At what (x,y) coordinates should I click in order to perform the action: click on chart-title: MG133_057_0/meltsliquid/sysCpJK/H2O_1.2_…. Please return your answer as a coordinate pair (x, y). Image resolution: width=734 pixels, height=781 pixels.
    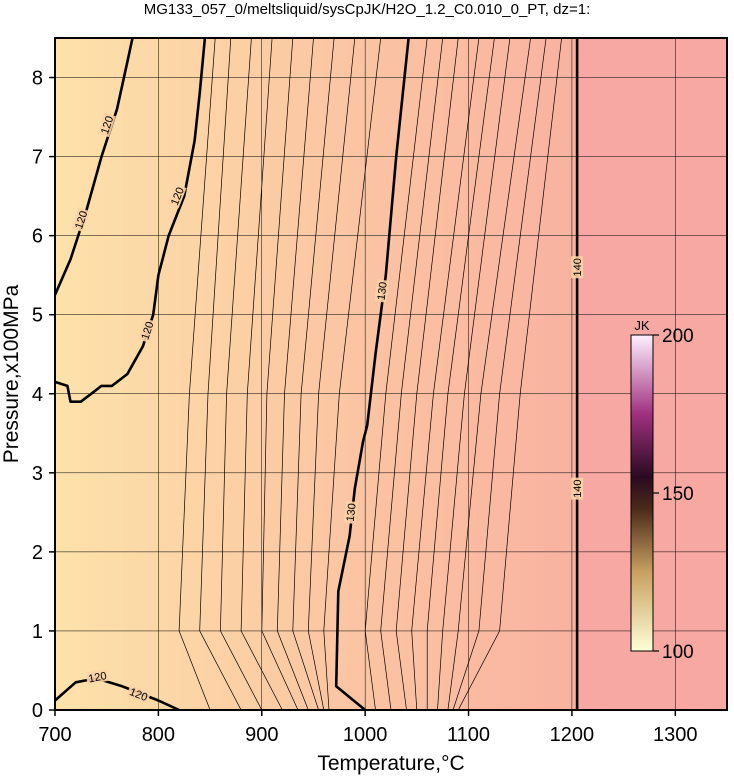
    Looking at the image, I should click on (367, 9).